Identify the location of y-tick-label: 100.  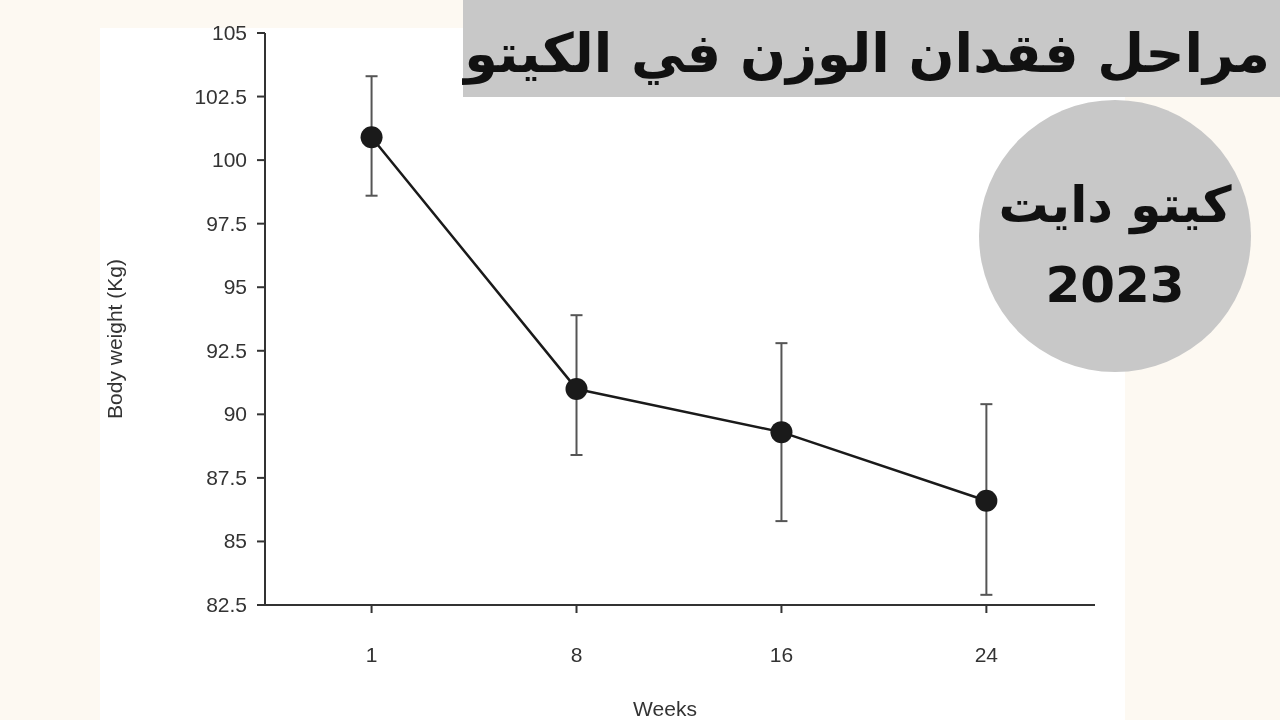
(229, 160).